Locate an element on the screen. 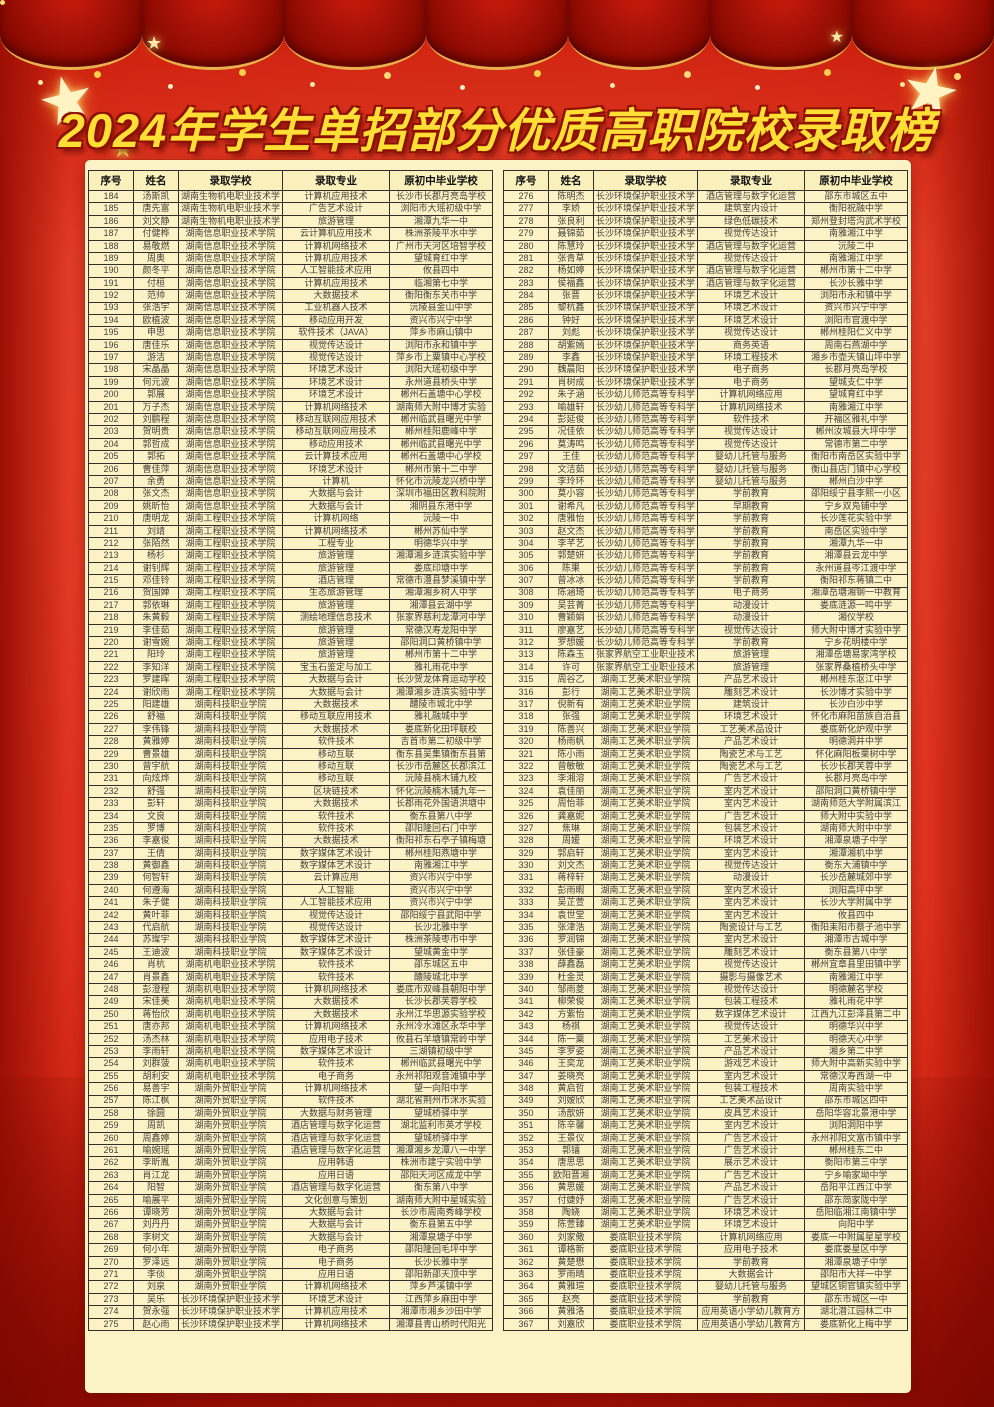 The image size is (994, 1407). table-cell: 婴幼儿托管与服务 is located at coordinates (751, 1287).